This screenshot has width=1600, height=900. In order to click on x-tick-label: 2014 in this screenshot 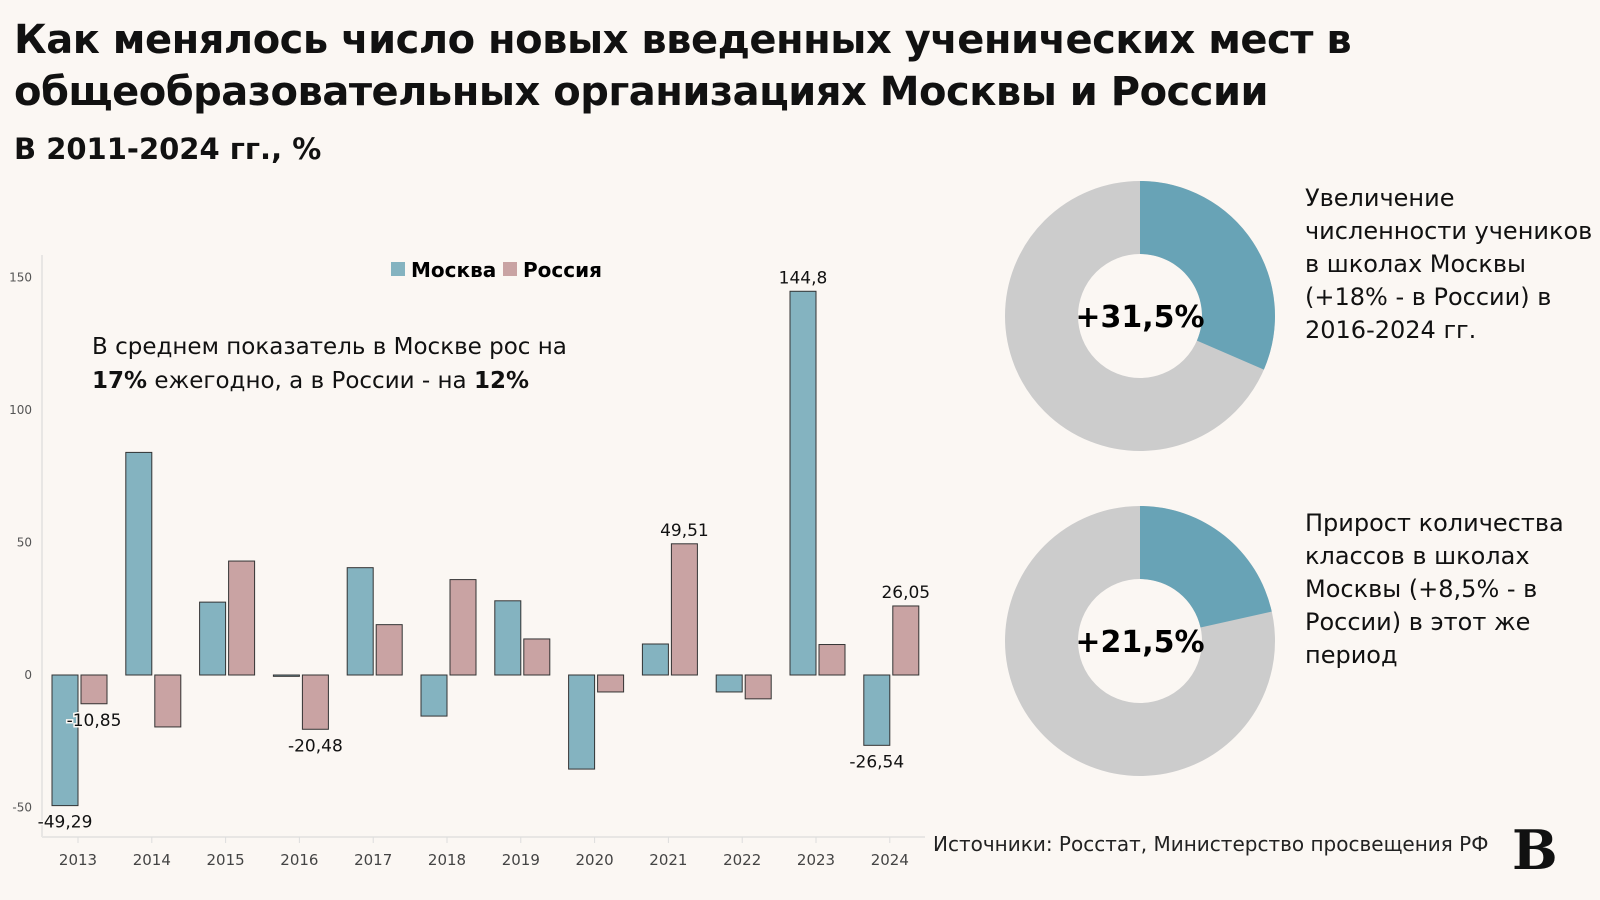, I will do `click(152, 860)`.